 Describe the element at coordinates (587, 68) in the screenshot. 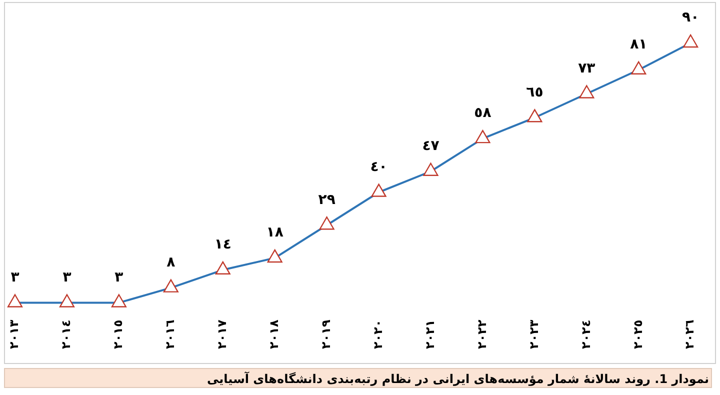

I see `data-label: ٧٣` at that location.